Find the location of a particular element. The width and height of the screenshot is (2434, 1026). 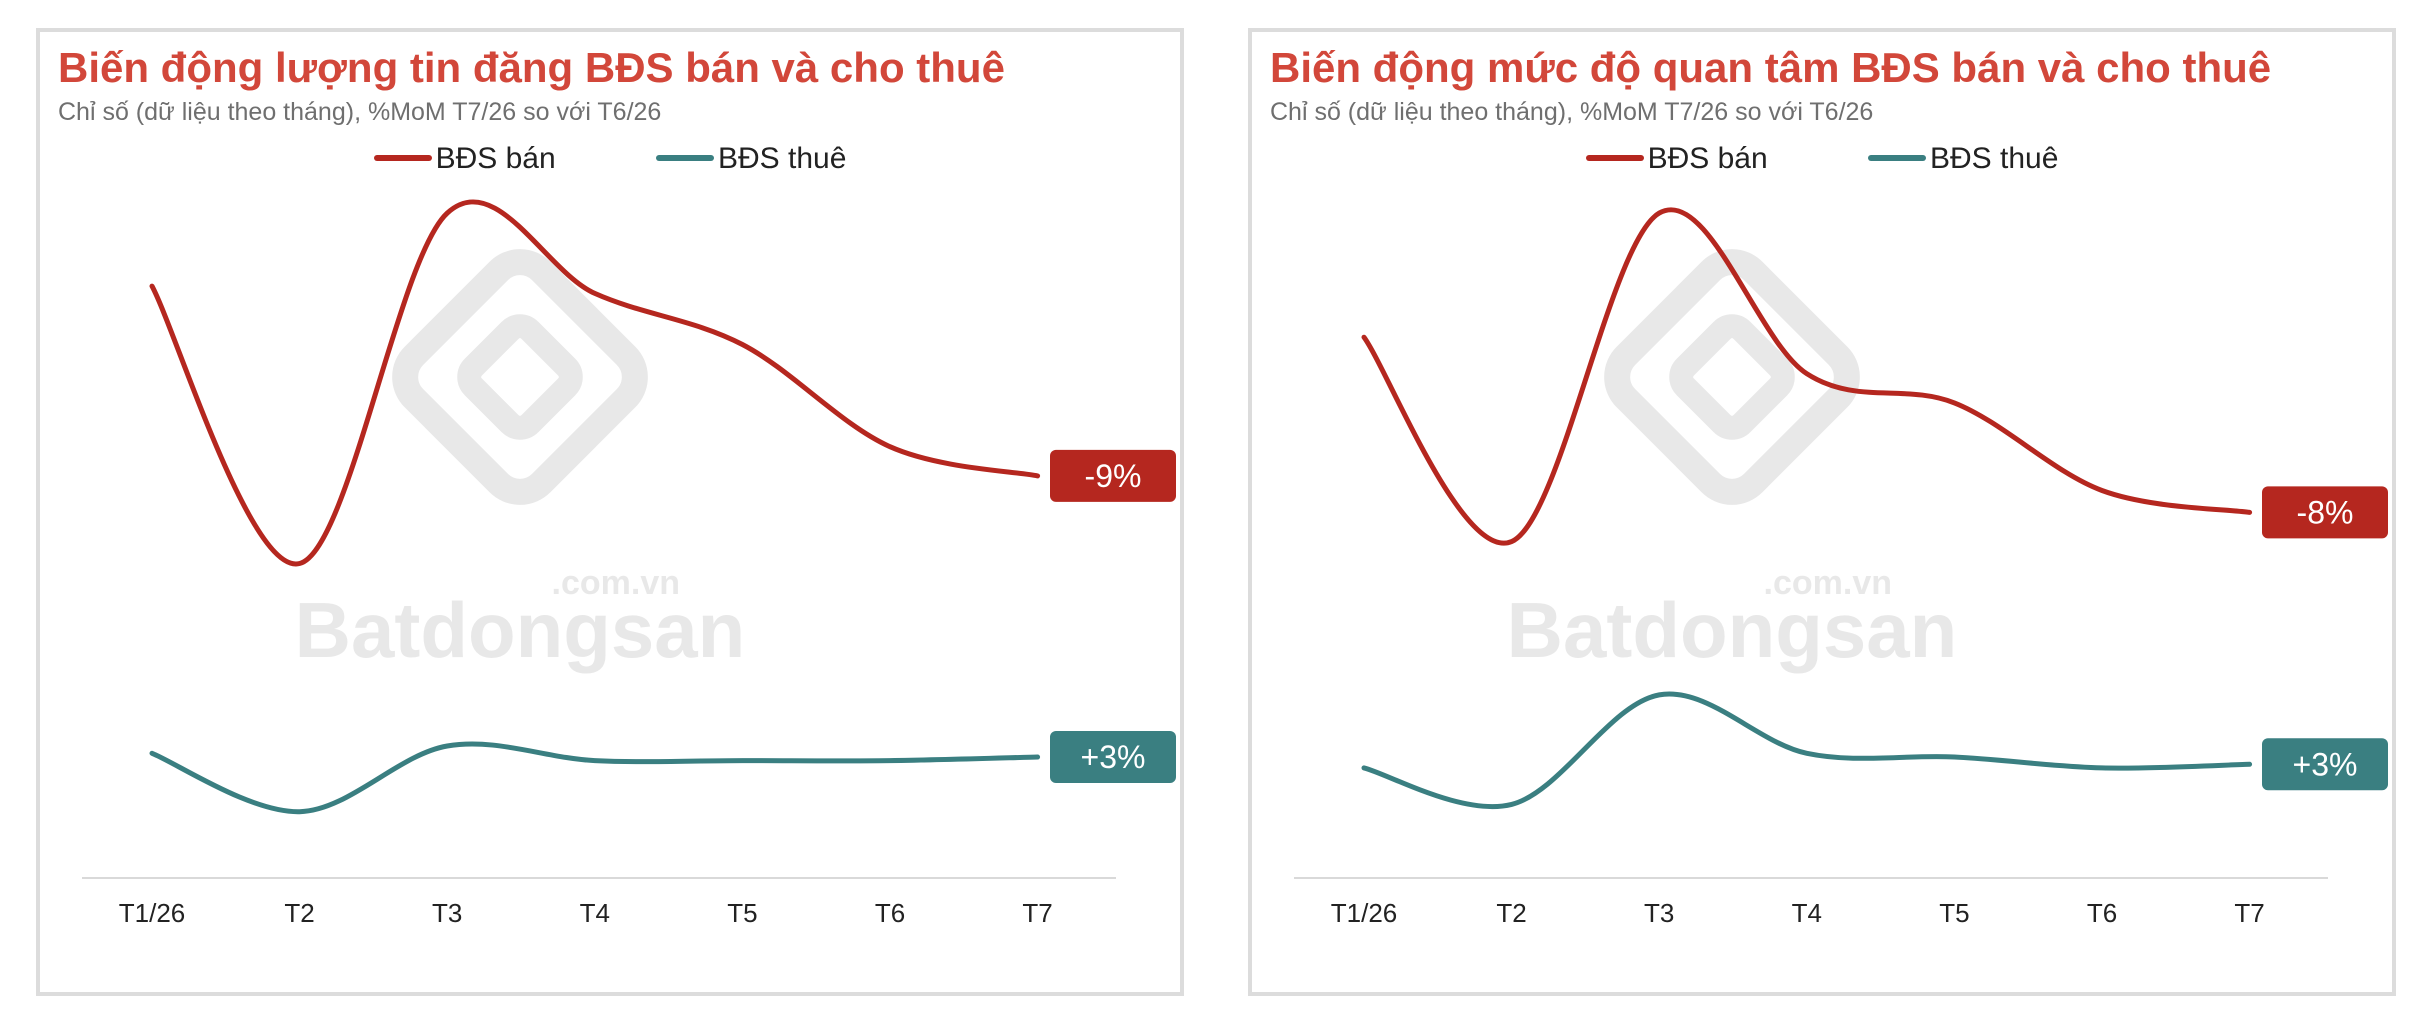

end-label-text: -8% is located at coordinates (2325, 512).